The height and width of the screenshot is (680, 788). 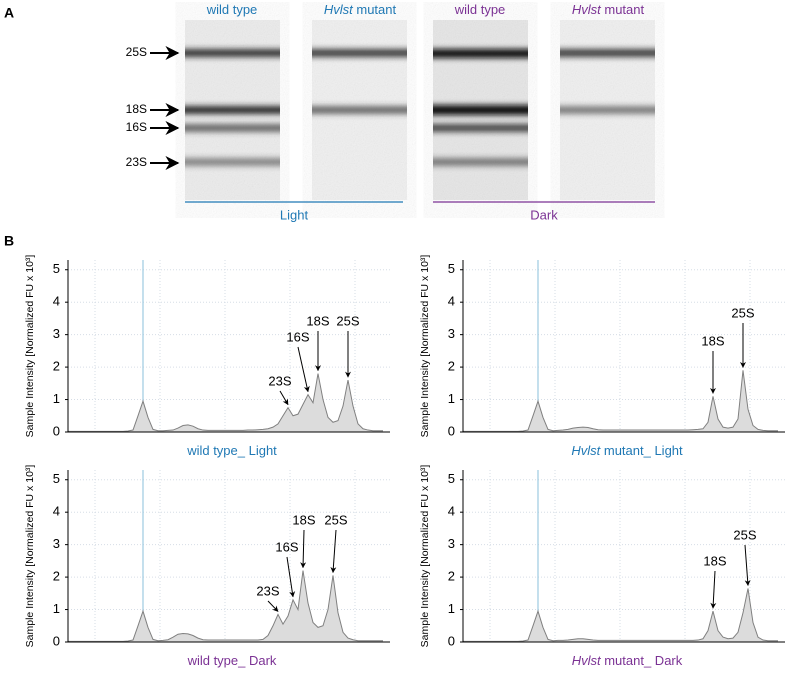 I want to click on chart-title: wild type_ Light, so click(x=231, y=450).